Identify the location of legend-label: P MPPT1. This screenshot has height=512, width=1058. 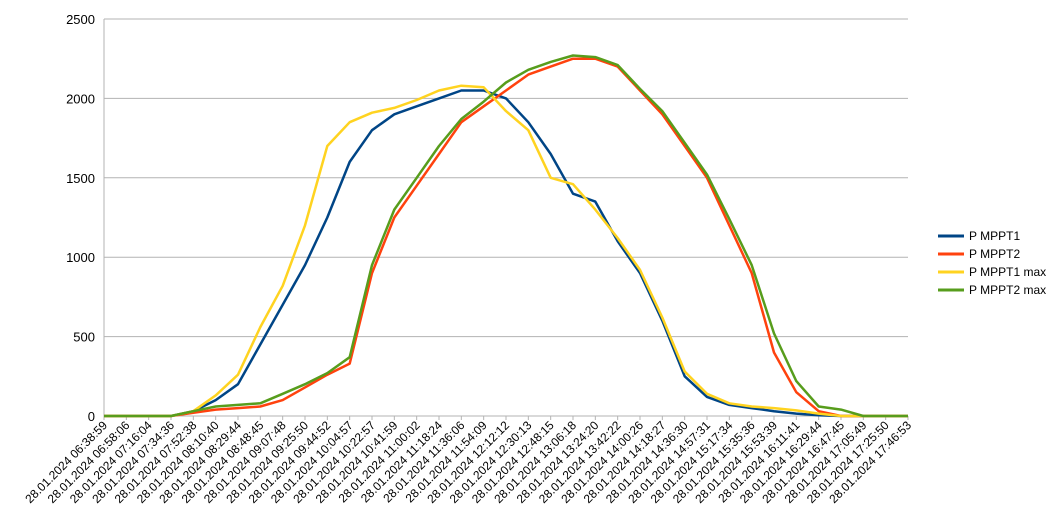
(994, 236).